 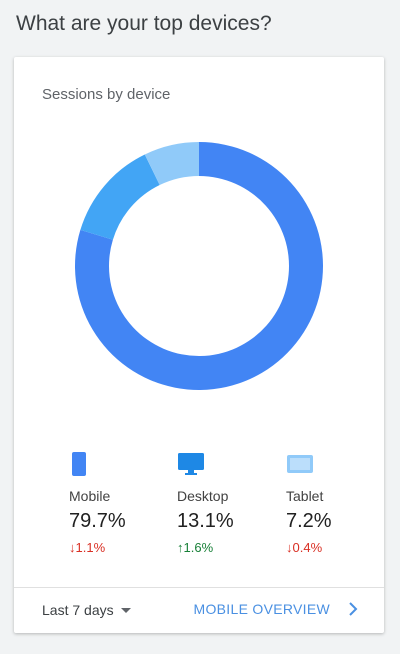 I want to click on legend-label: Tablet, so click(x=305, y=496).